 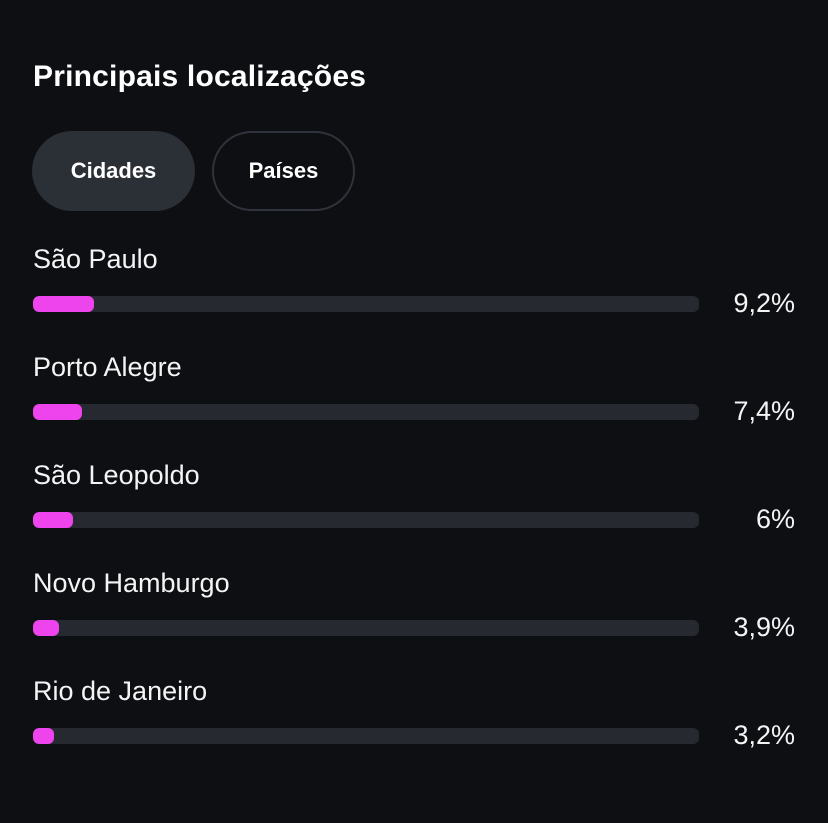 I want to click on location-tabs: Cidades Países, so click(x=193, y=171).